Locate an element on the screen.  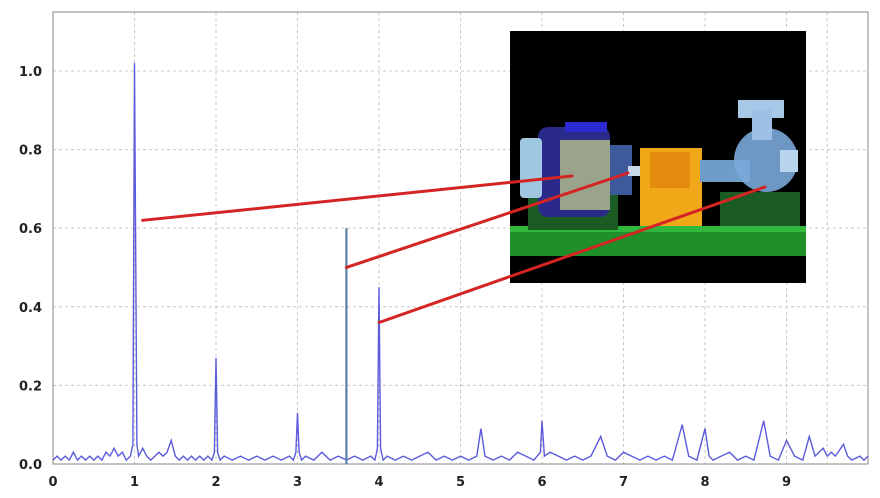
shaft is located at coordinates (638, 171).